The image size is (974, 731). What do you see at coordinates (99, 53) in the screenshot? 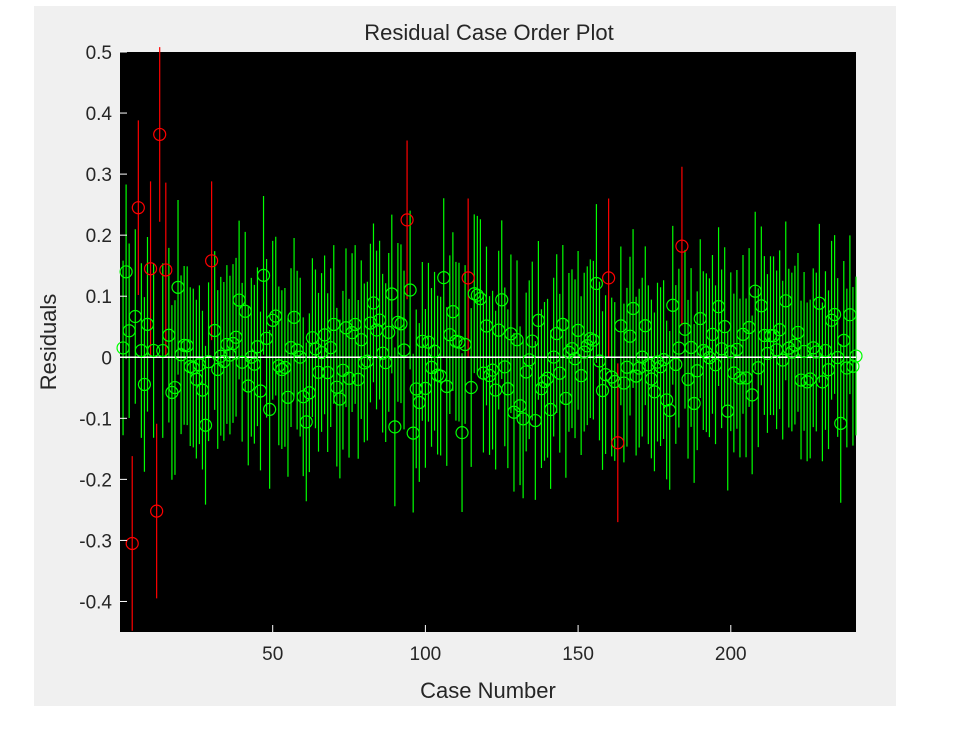
I see `y-tick-label: 0.5` at bounding box center [99, 53].